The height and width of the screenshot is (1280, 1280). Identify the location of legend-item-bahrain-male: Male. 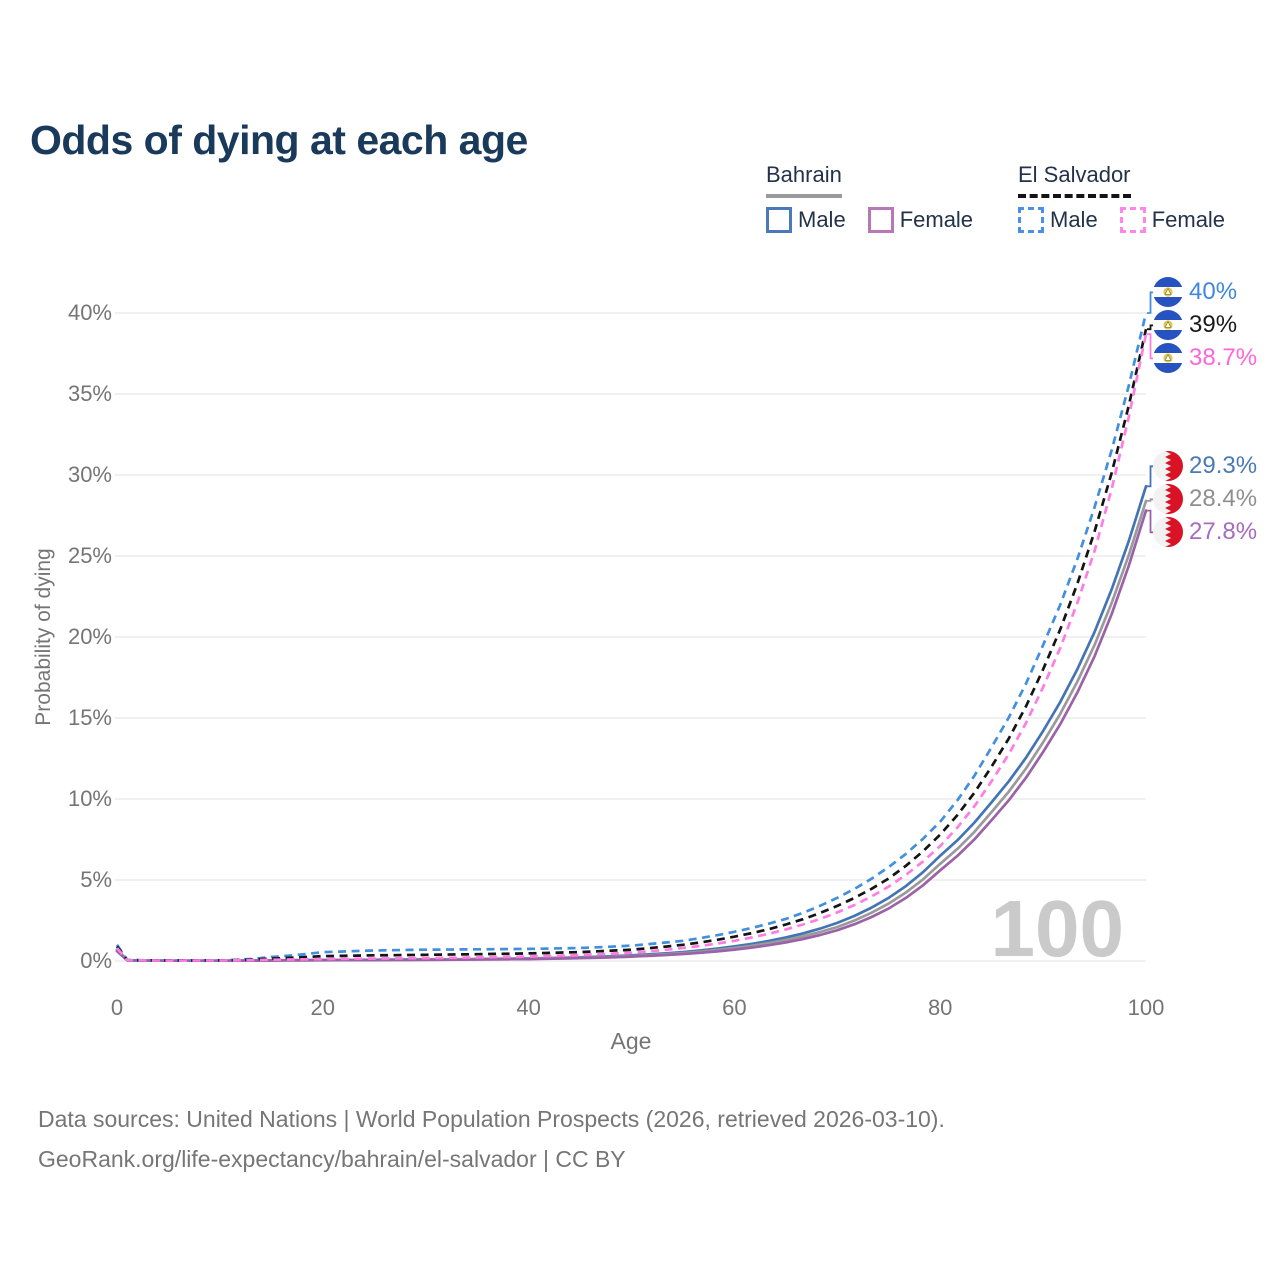
(806, 220).